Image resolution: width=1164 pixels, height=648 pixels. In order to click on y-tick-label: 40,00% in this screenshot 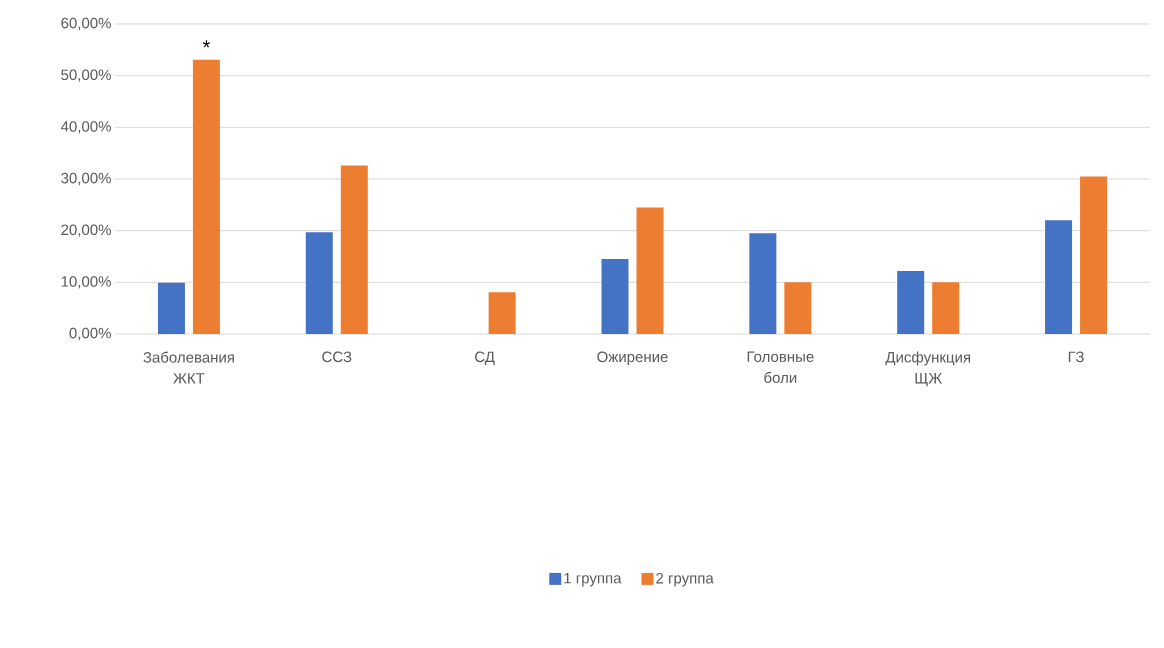, I will do `click(85, 127)`.